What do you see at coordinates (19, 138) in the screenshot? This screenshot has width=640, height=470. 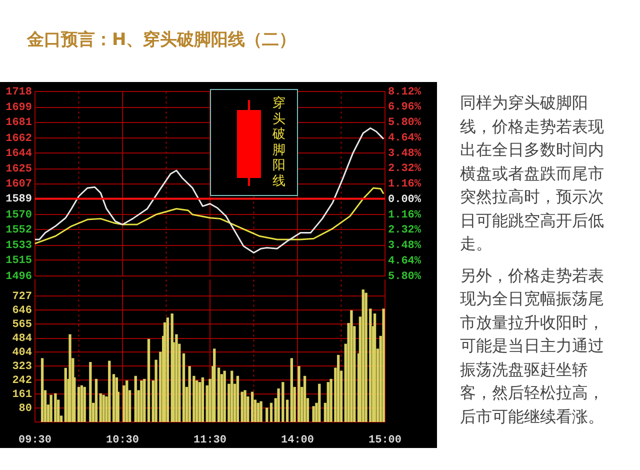 I see `y-tick-label: 1662` at bounding box center [19, 138].